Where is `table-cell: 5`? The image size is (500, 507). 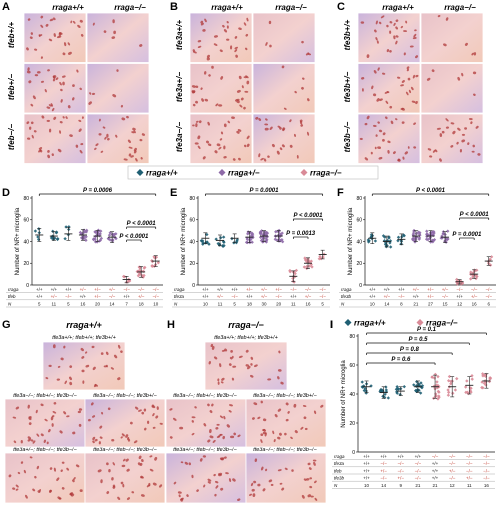
table-cell: 5 is located at coordinates (68, 303).